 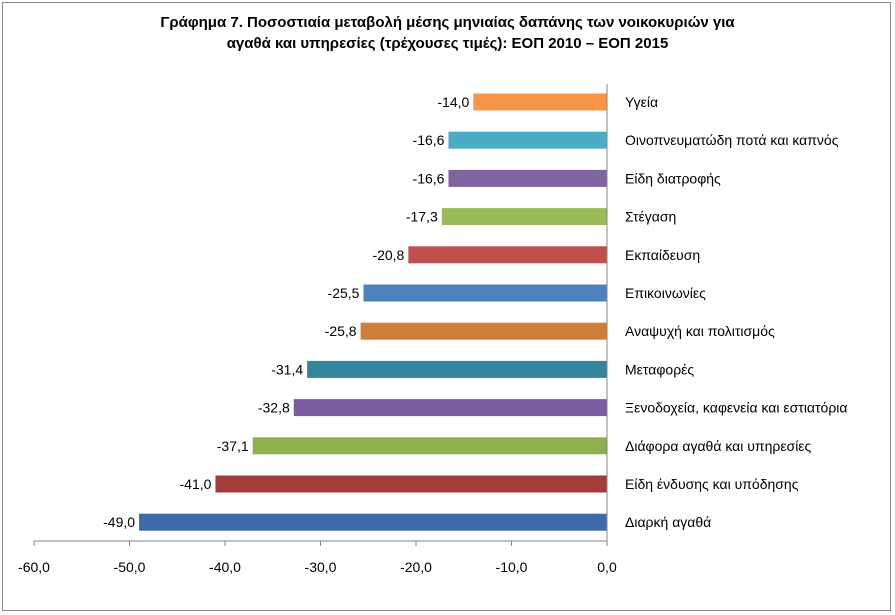 What do you see at coordinates (732, 140) in the screenshot?
I see `category-label: Οινοπνευματώδη ποτά και καπνός` at bounding box center [732, 140].